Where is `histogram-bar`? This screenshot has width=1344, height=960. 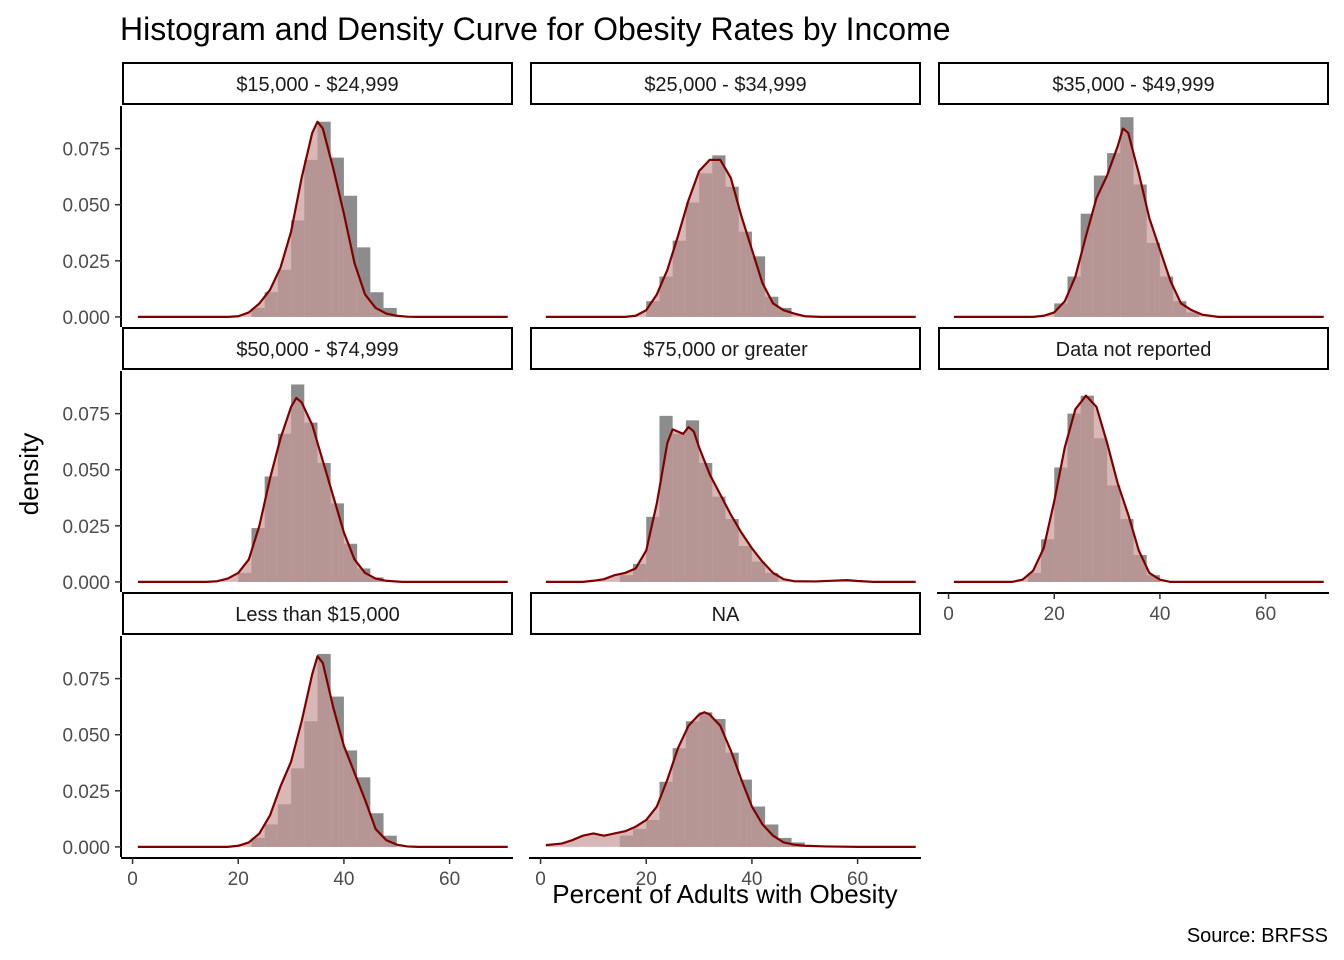 histogram-bar is located at coordinates (390, 312).